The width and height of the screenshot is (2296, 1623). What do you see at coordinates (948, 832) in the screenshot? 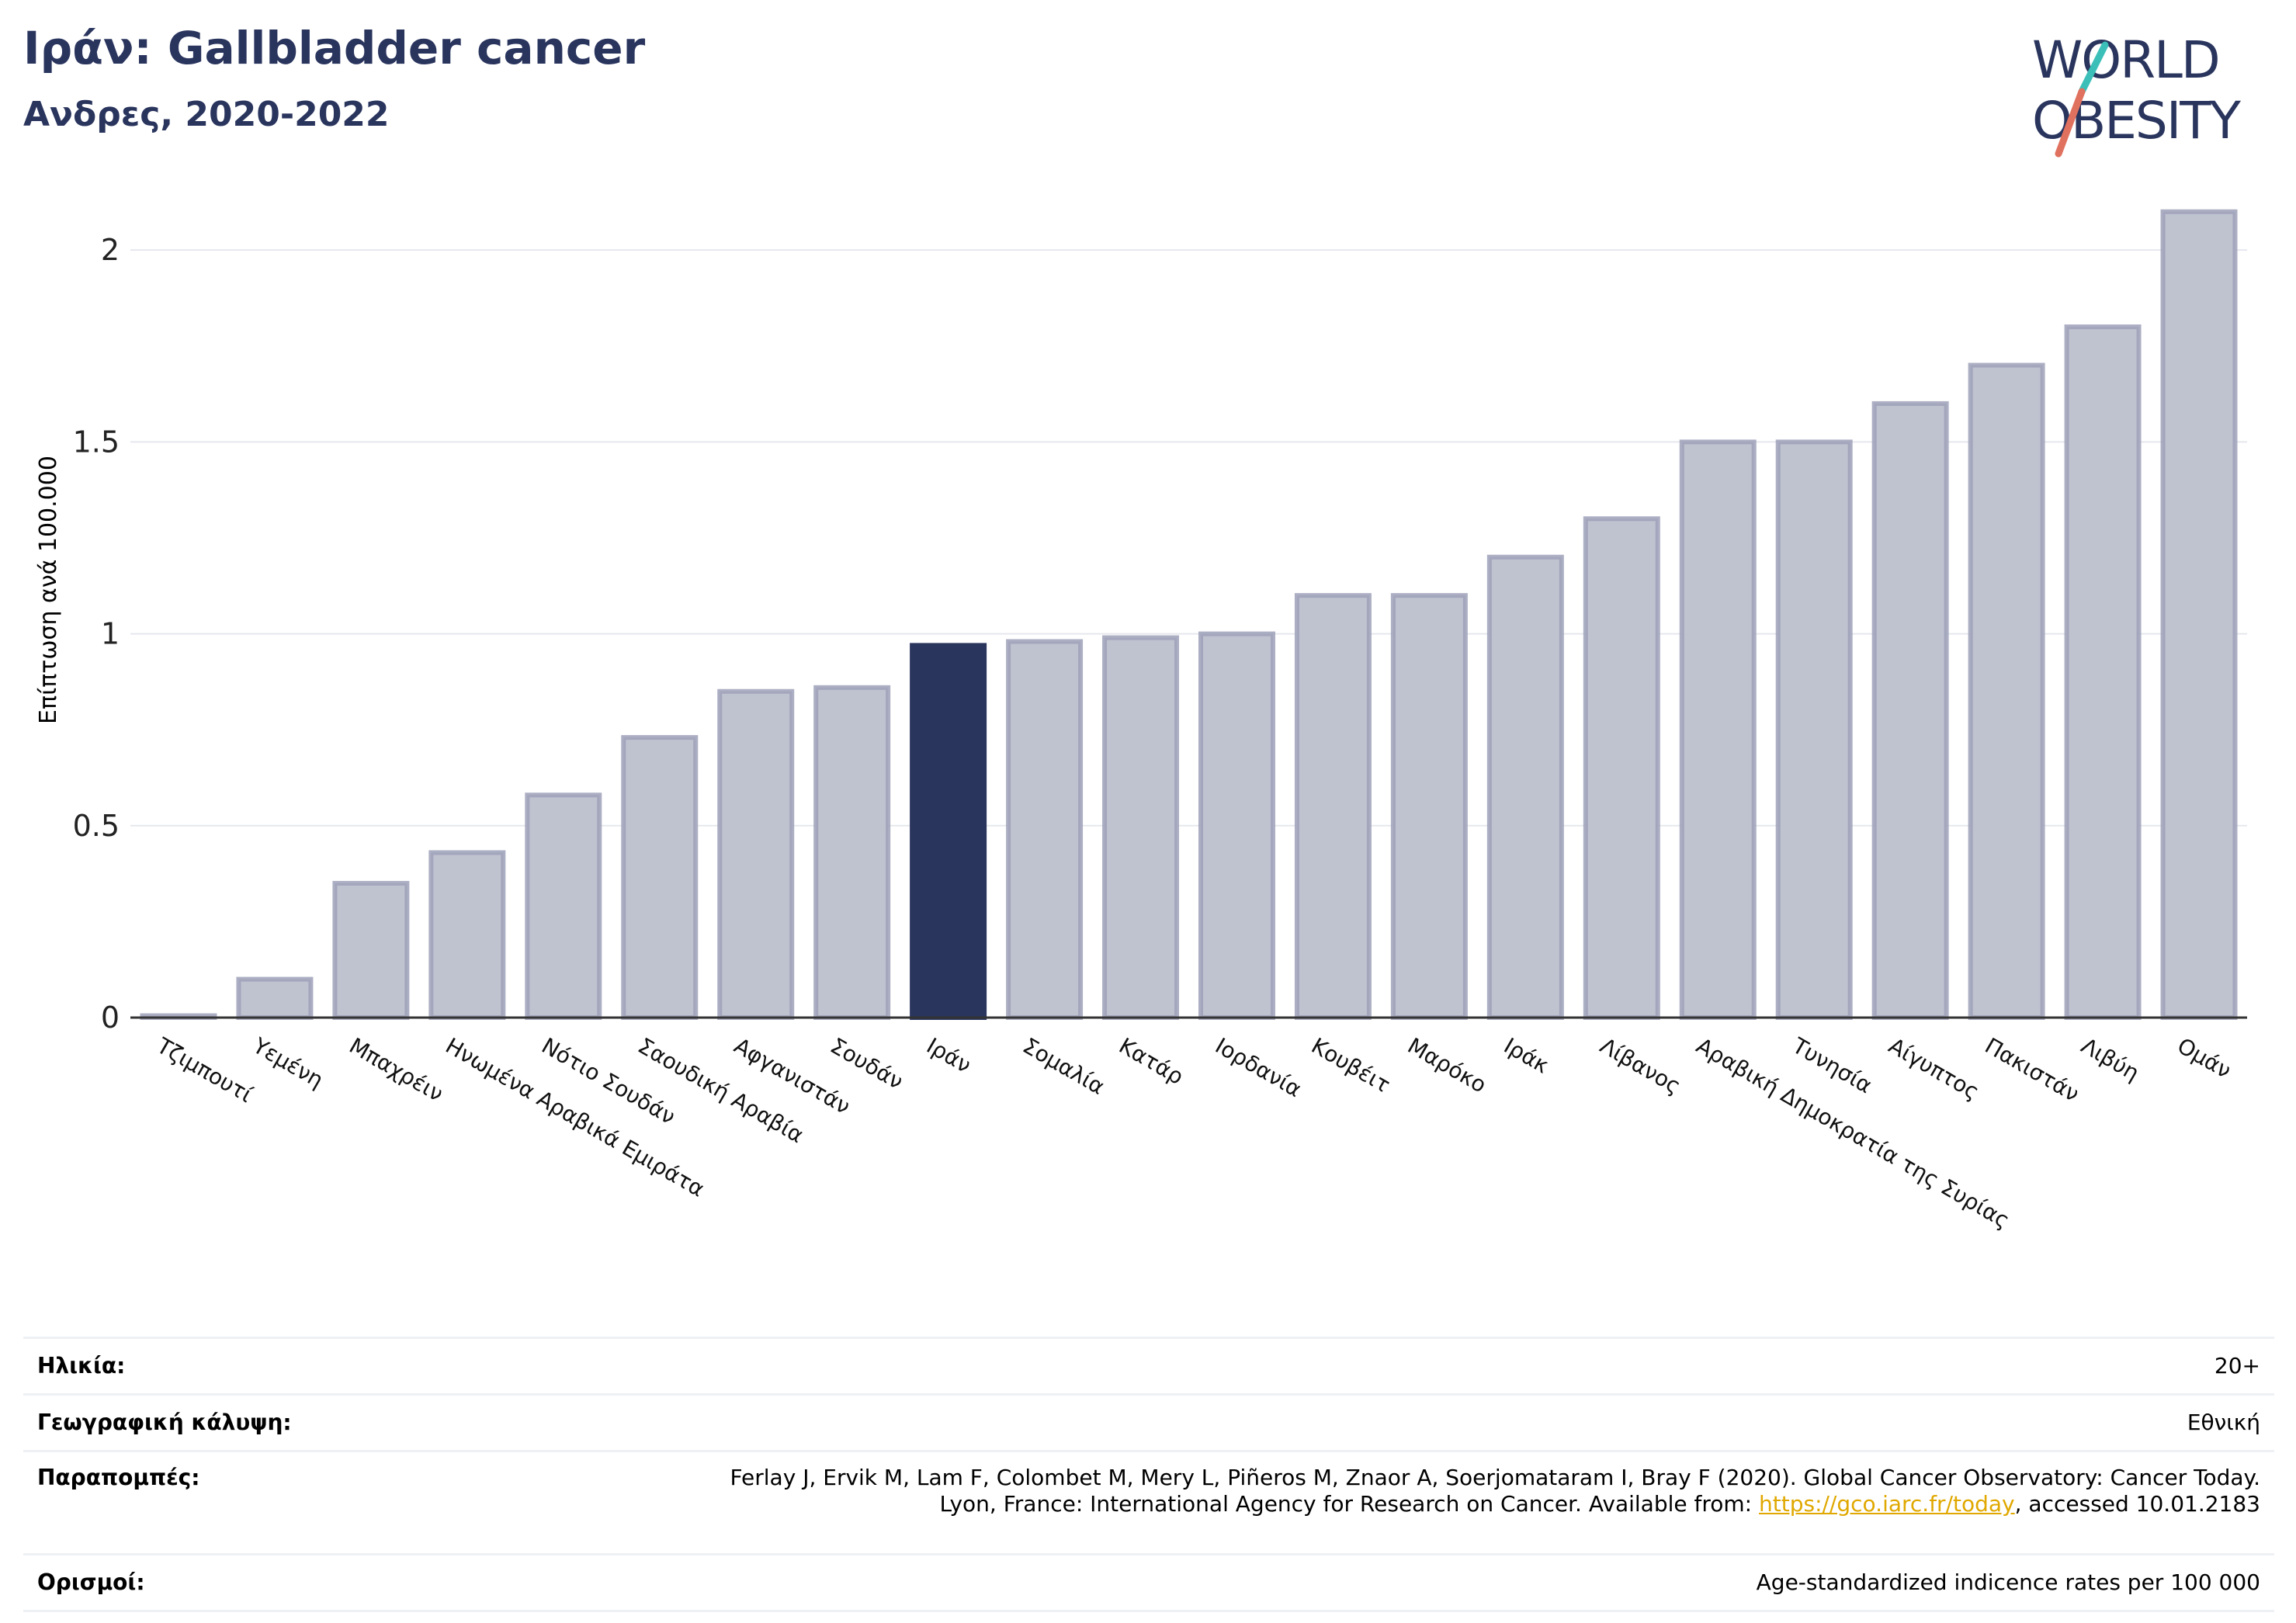
I see `bar-highlighted` at bounding box center [948, 832].